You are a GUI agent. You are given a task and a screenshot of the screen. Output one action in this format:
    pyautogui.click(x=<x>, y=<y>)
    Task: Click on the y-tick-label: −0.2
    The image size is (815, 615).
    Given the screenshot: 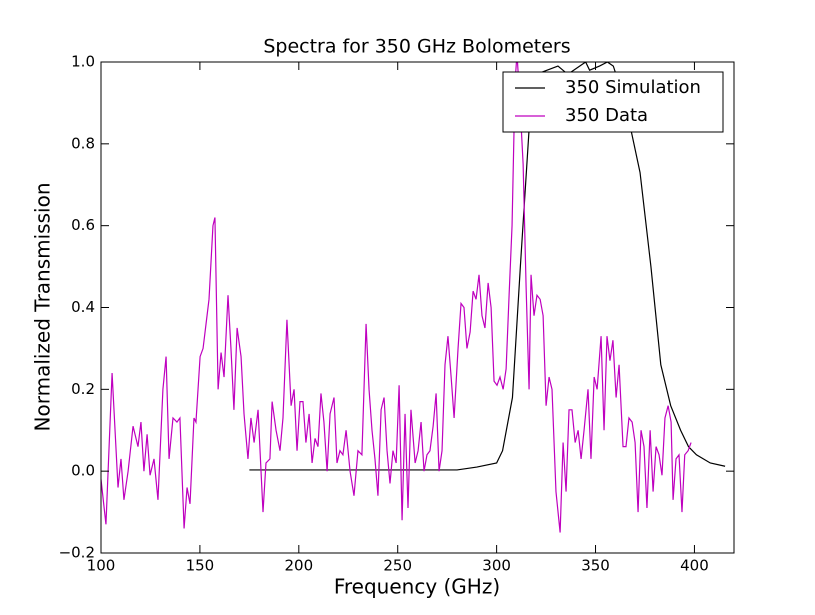 What is the action you would take?
    pyautogui.click(x=77, y=553)
    